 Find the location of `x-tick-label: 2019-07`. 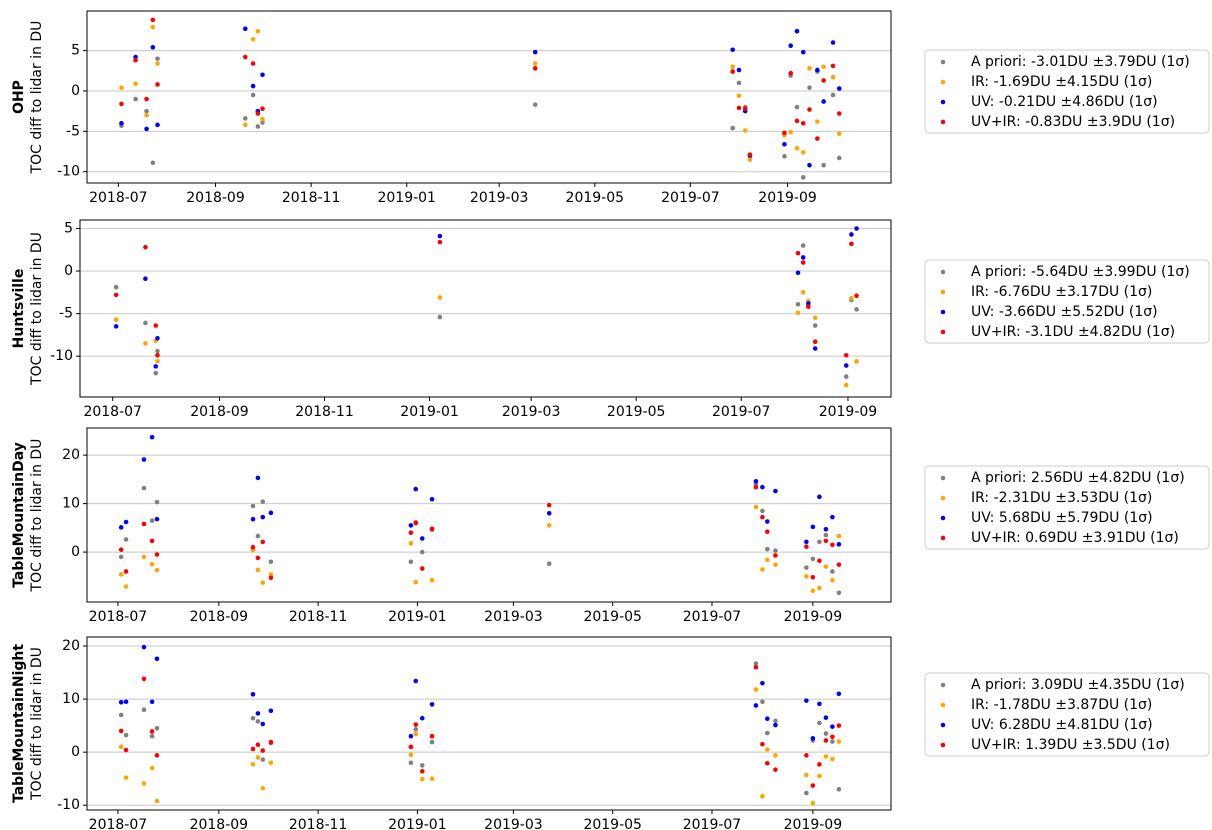

x-tick-label: 2019-07 is located at coordinates (741, 412).